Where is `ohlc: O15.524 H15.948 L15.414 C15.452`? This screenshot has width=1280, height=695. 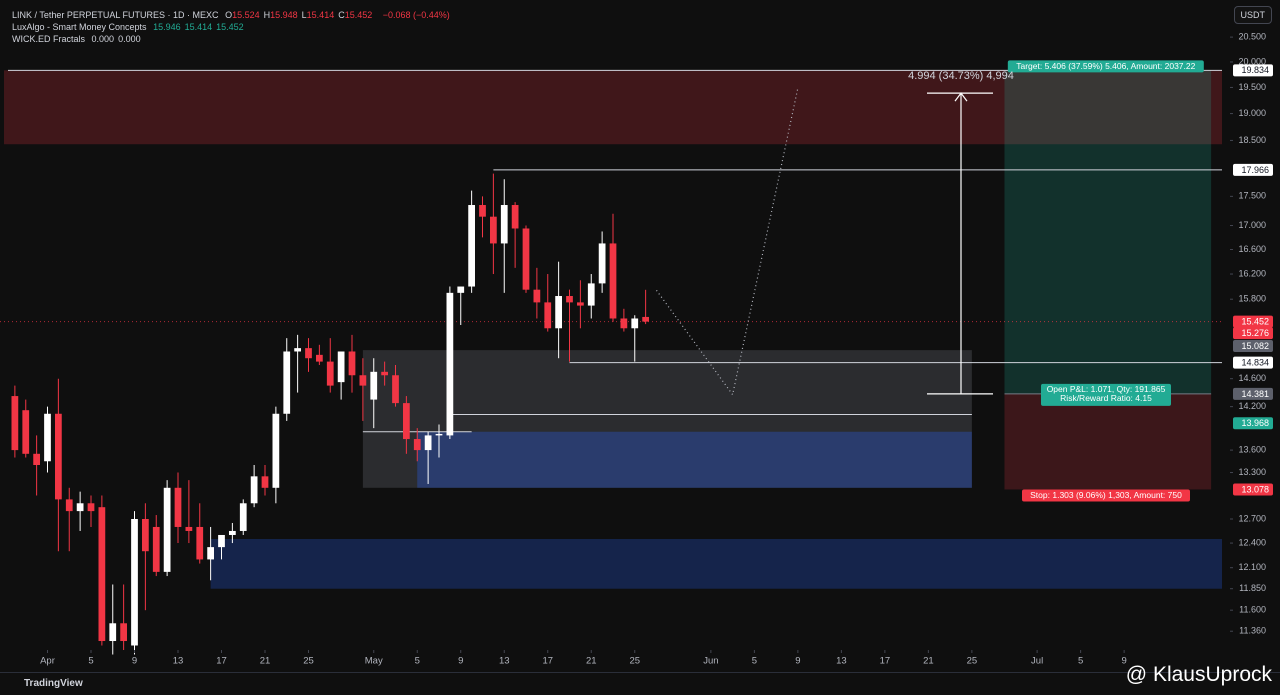
ohlc: O15.524 H15.948 L15.414 C15.452 is located at coordinates (300, 15).